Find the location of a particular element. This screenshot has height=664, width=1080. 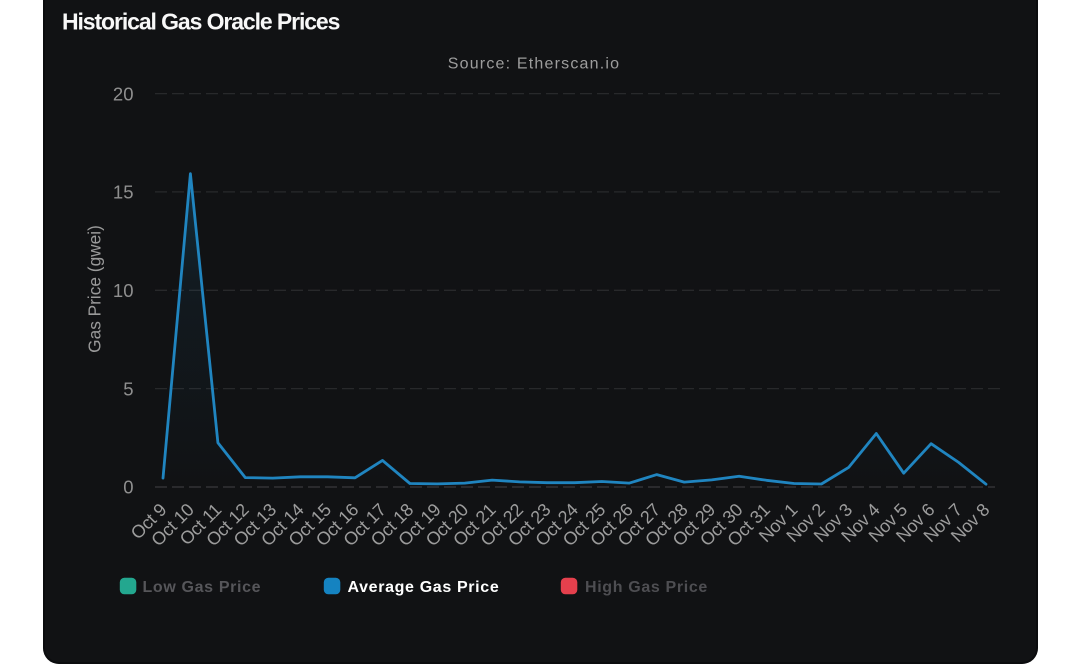

svg-text: Low Gas Price is located at coordinates (202, 587).